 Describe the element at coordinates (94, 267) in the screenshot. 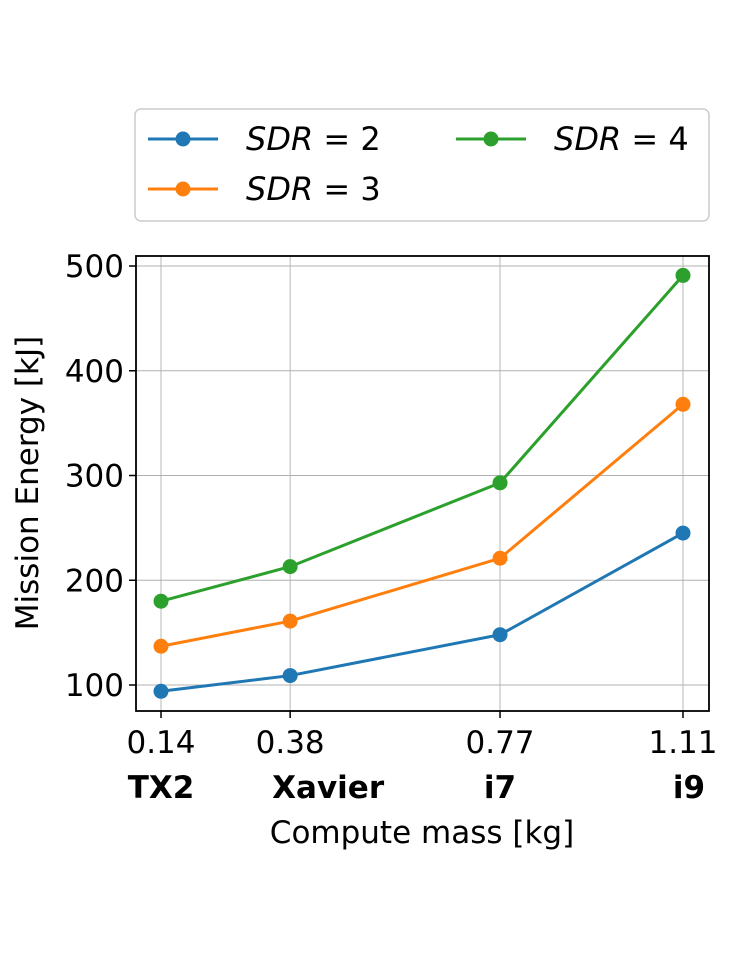

I see `y-tick-label: 500` at that location.